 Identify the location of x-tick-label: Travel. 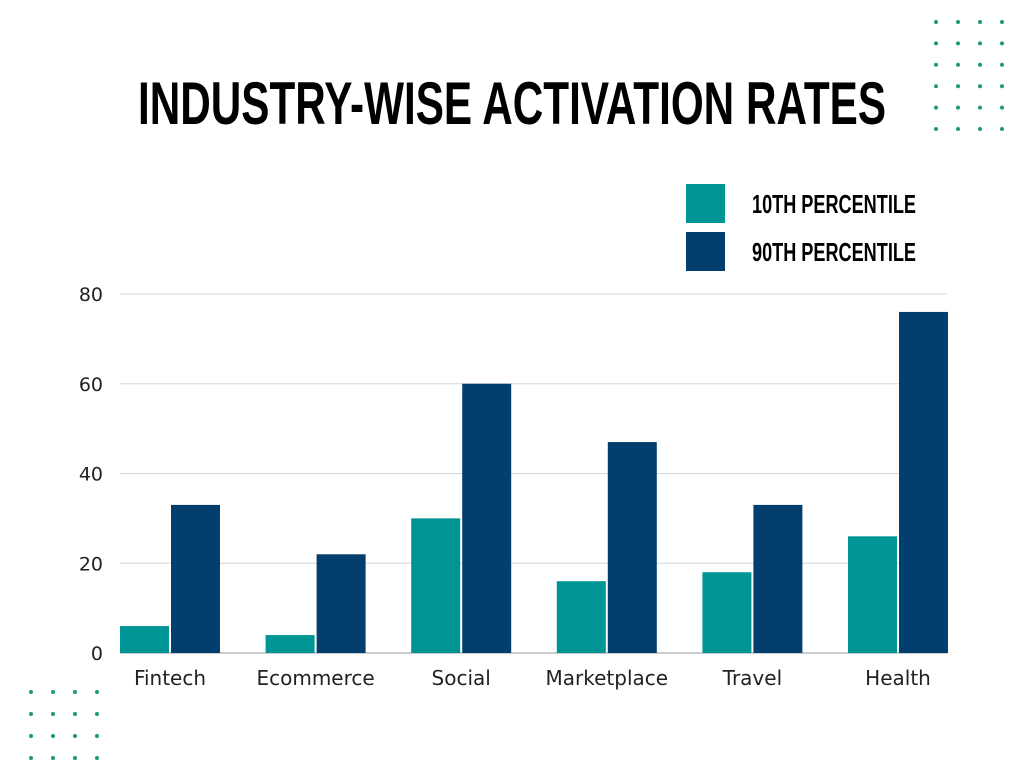
(752, 678).